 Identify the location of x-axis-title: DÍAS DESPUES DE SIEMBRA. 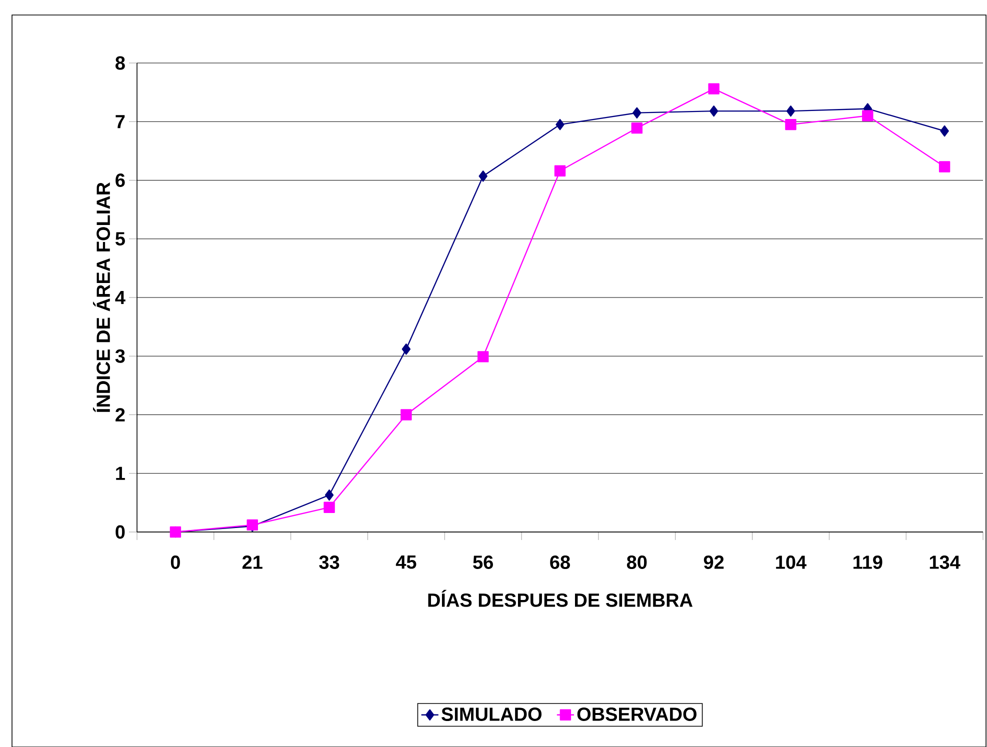
(560, 598).